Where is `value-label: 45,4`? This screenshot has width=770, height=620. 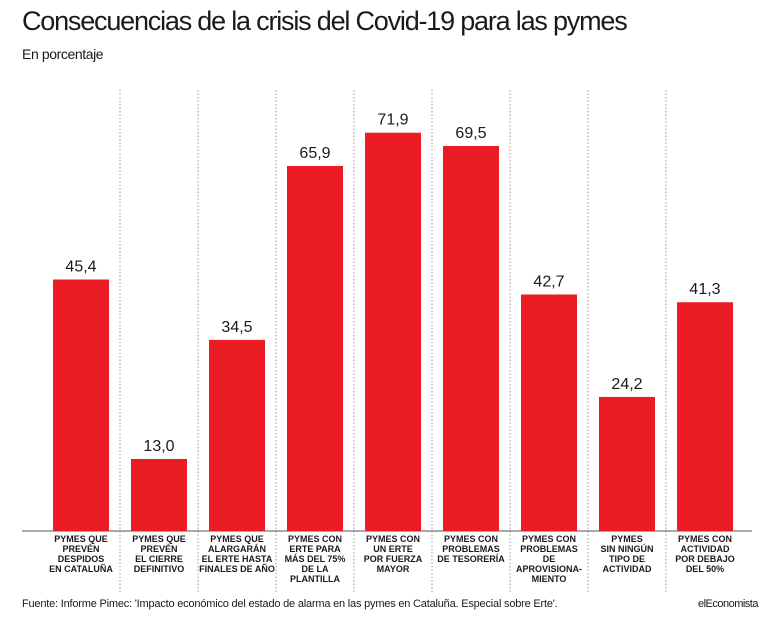 value-label: 45,4 is located at coordinates (80, 267).